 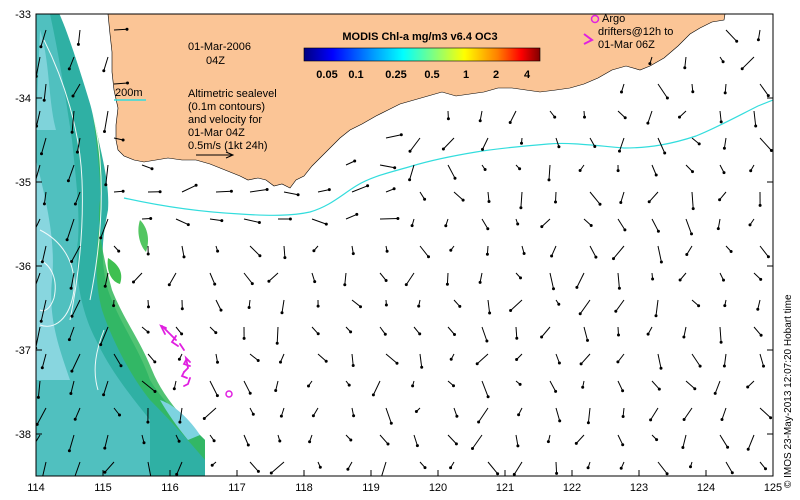 I want to click on colorbar-tick-label: 0.5, so click(x=431, y=75).